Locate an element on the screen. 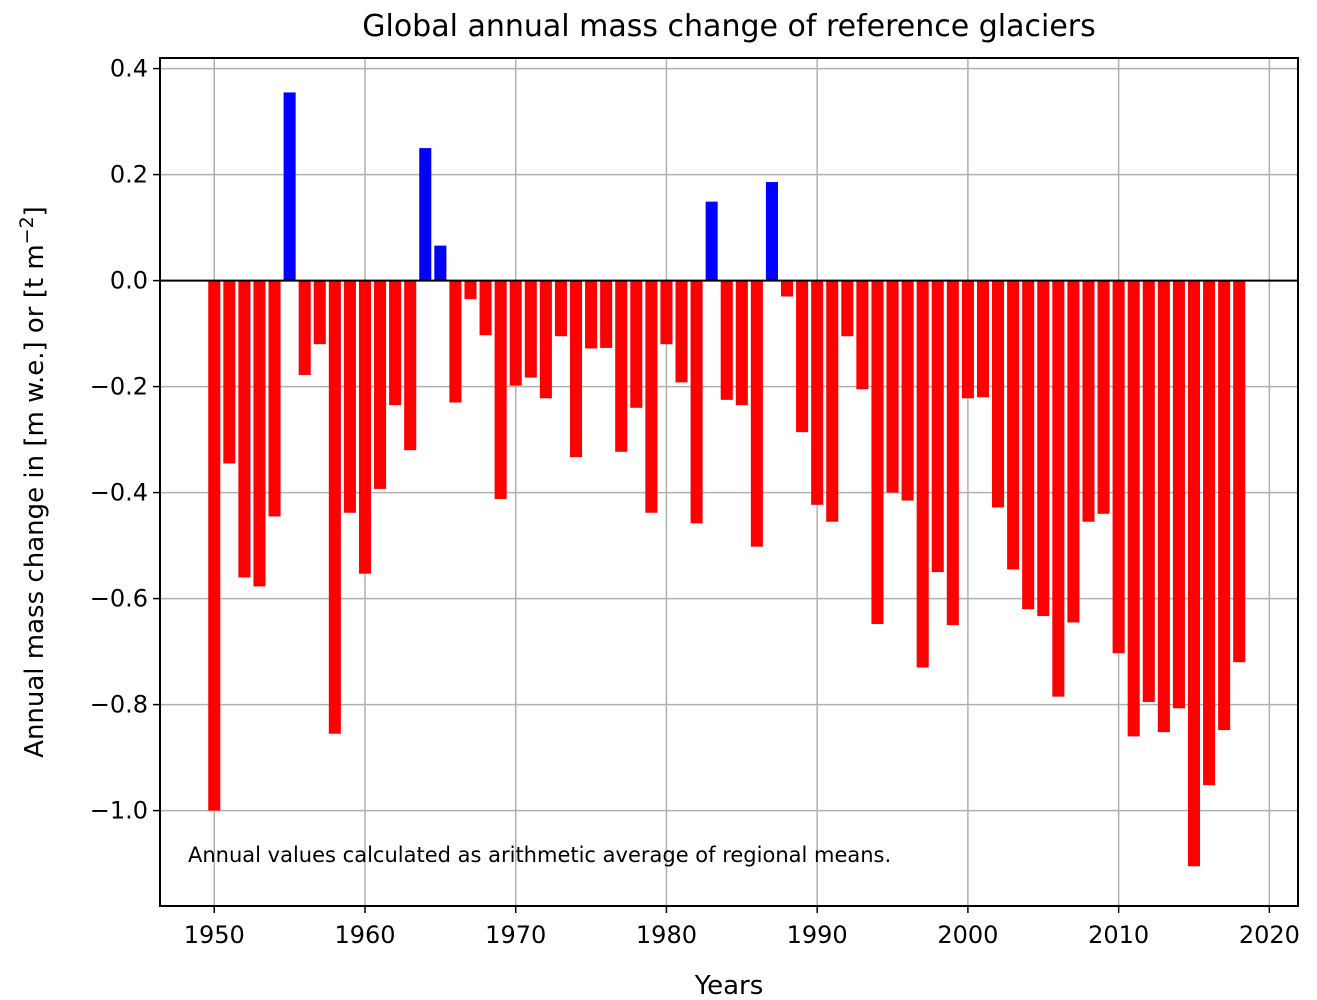  bar-2002 is located at coordinates (998, 394).